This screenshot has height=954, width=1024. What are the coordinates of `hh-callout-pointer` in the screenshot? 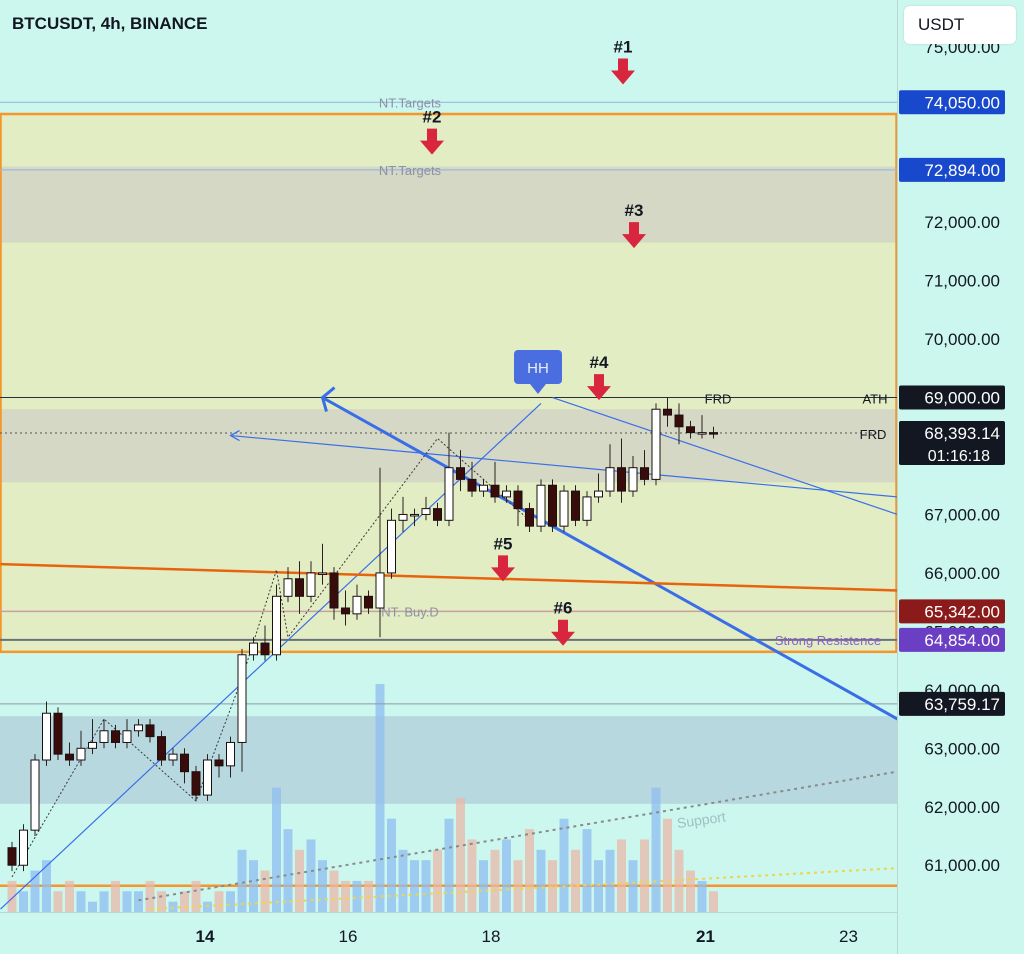 It's located at (538, 389).